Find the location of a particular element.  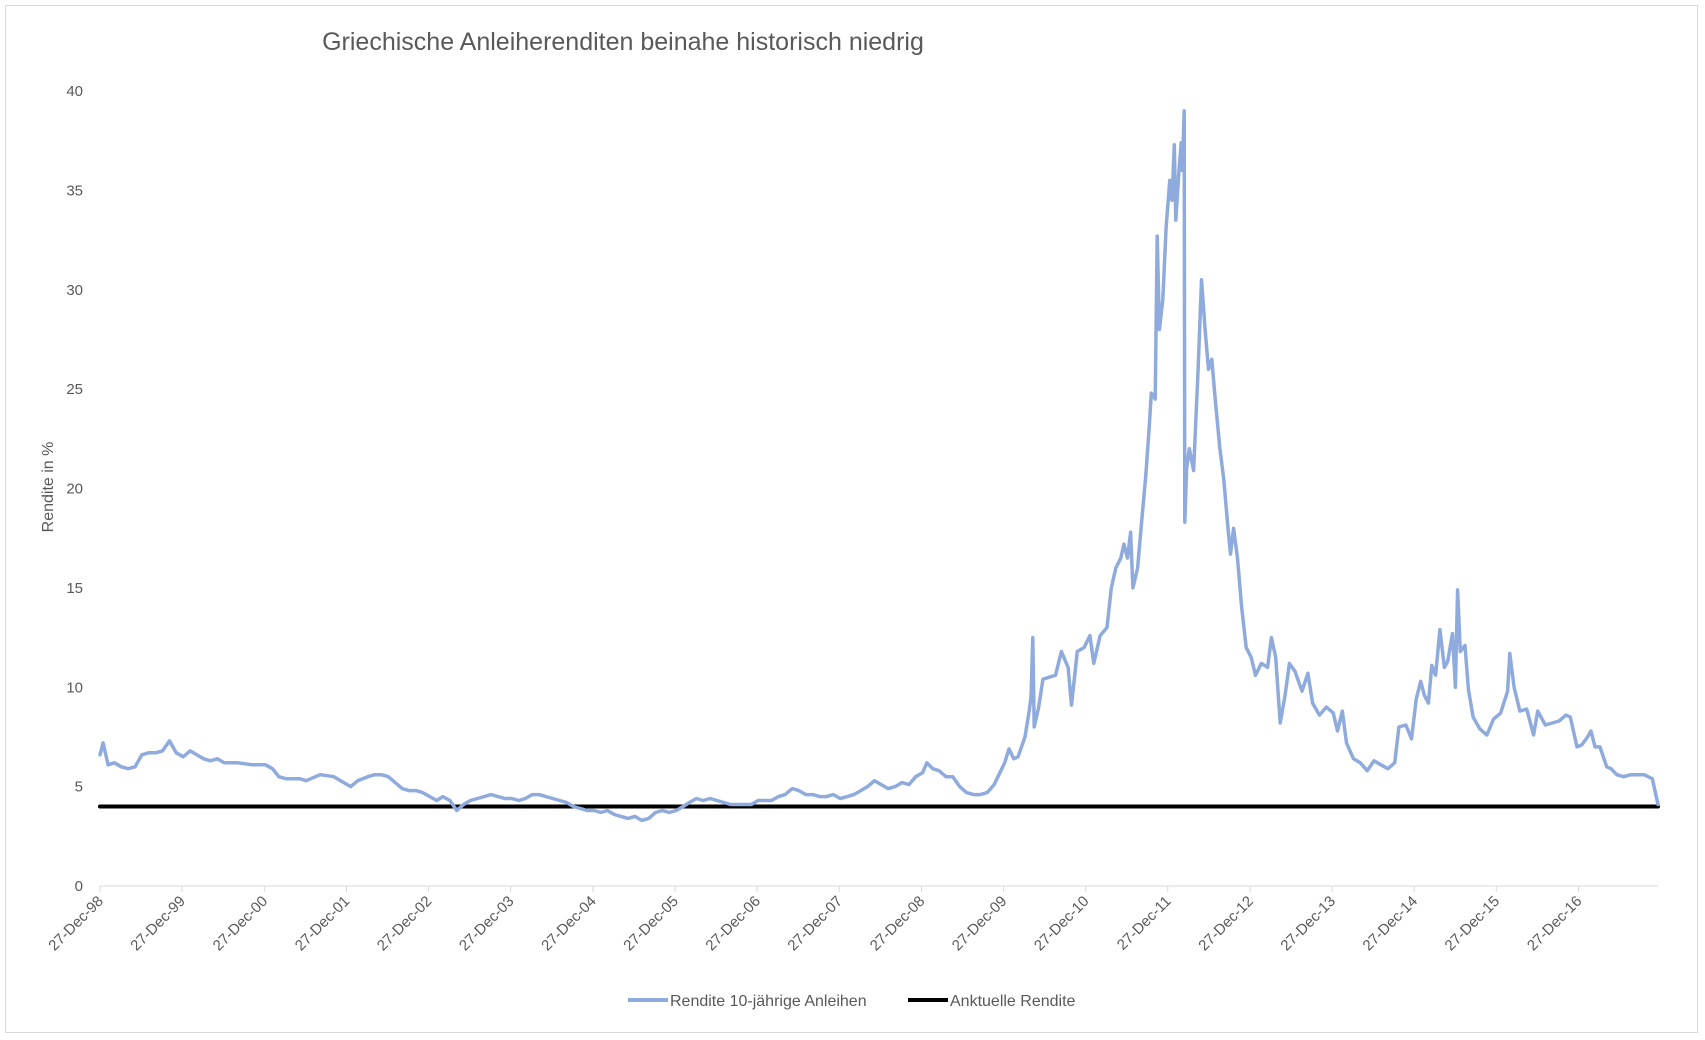

legend-label: Rendite 10-jährige Anleihen is located at coordinates (768, 1001).